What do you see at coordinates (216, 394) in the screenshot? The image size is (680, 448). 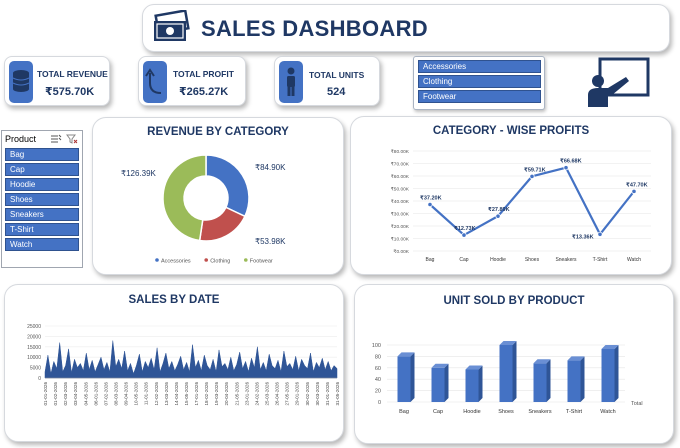 I see `x-tick-label: 19-03-2026` at bounding box center [216, 394].